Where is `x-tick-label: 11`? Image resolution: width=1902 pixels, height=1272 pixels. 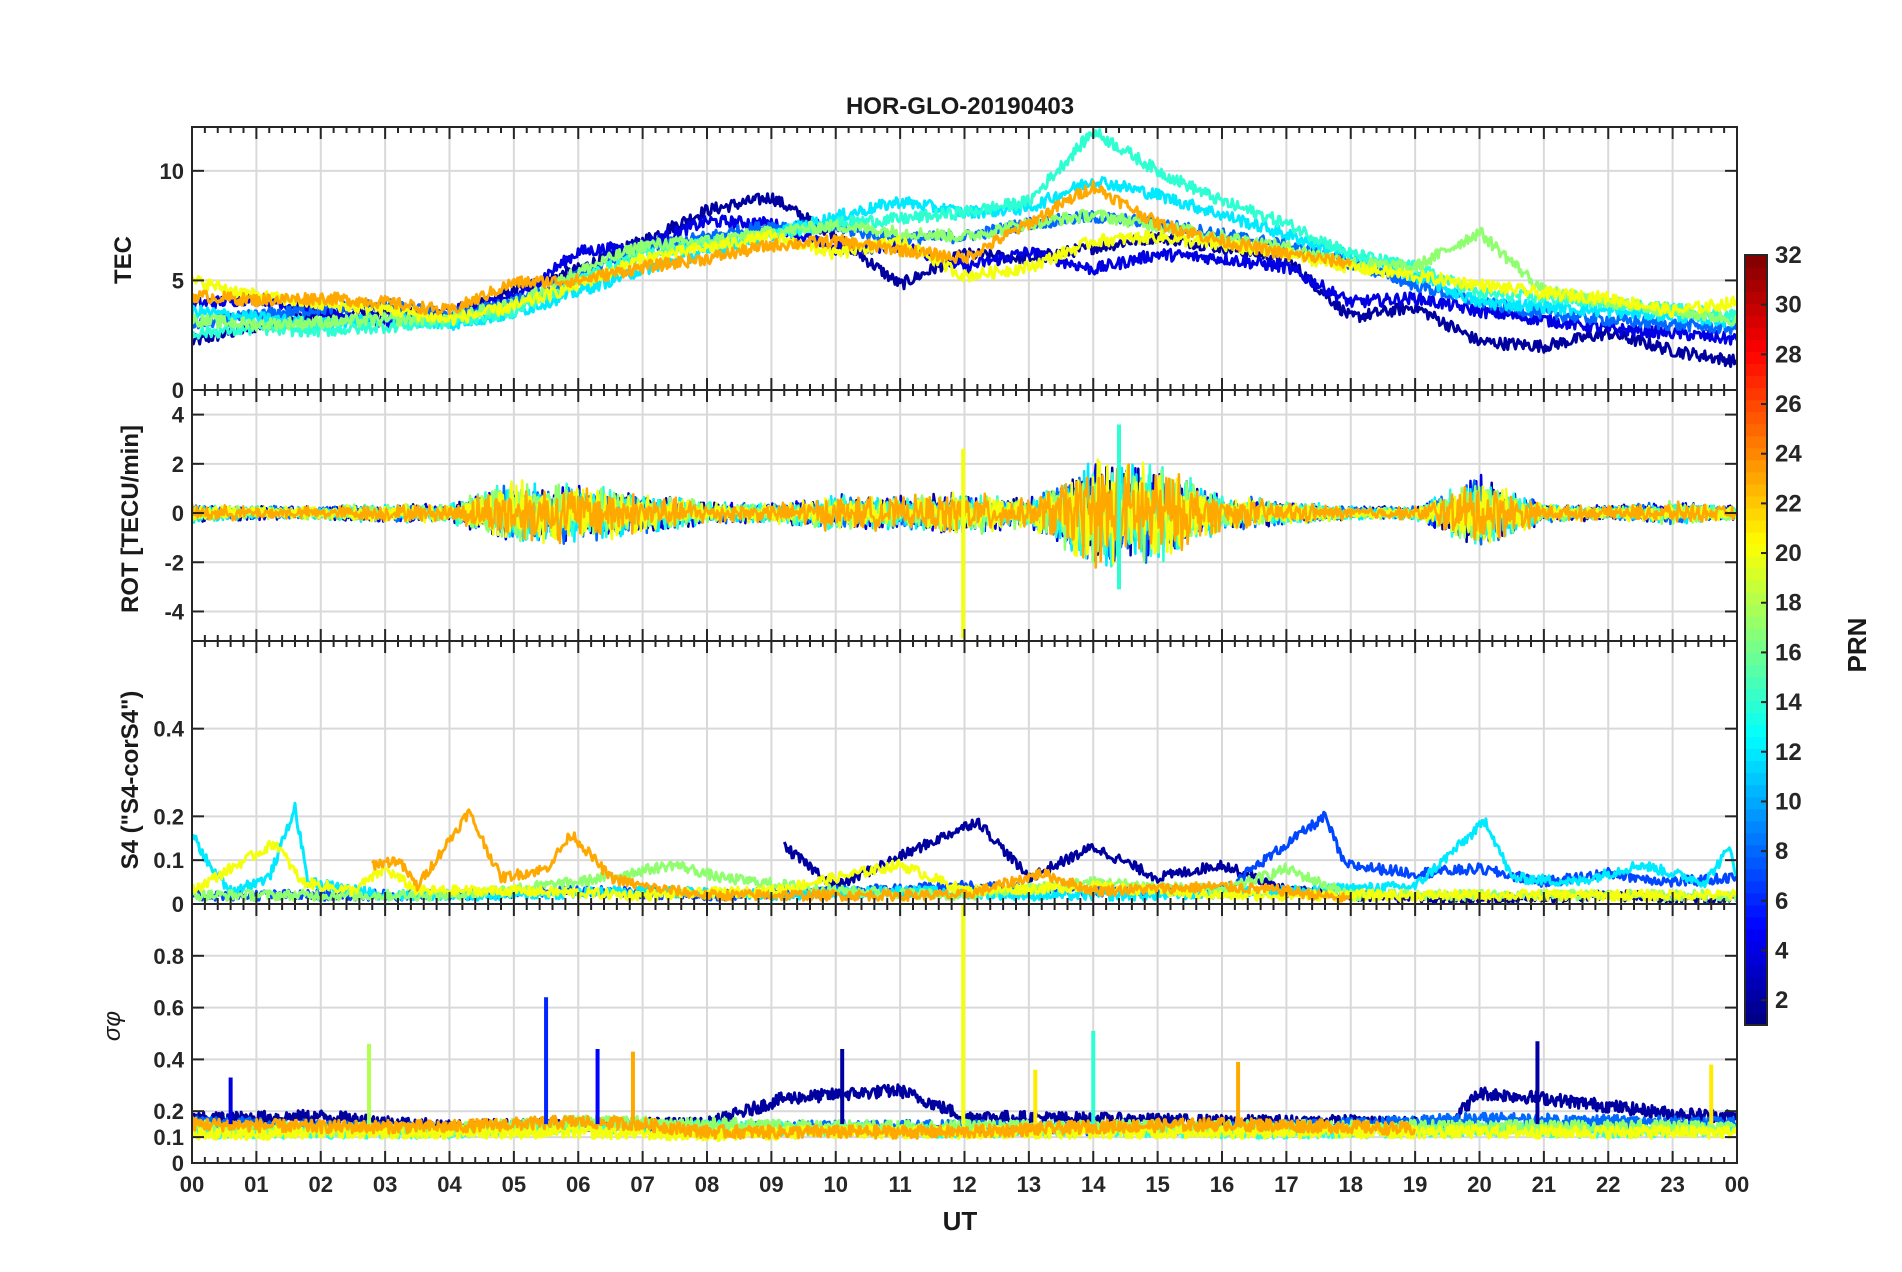
x-tick-label: 11 is located at coordinates (899, 1184).